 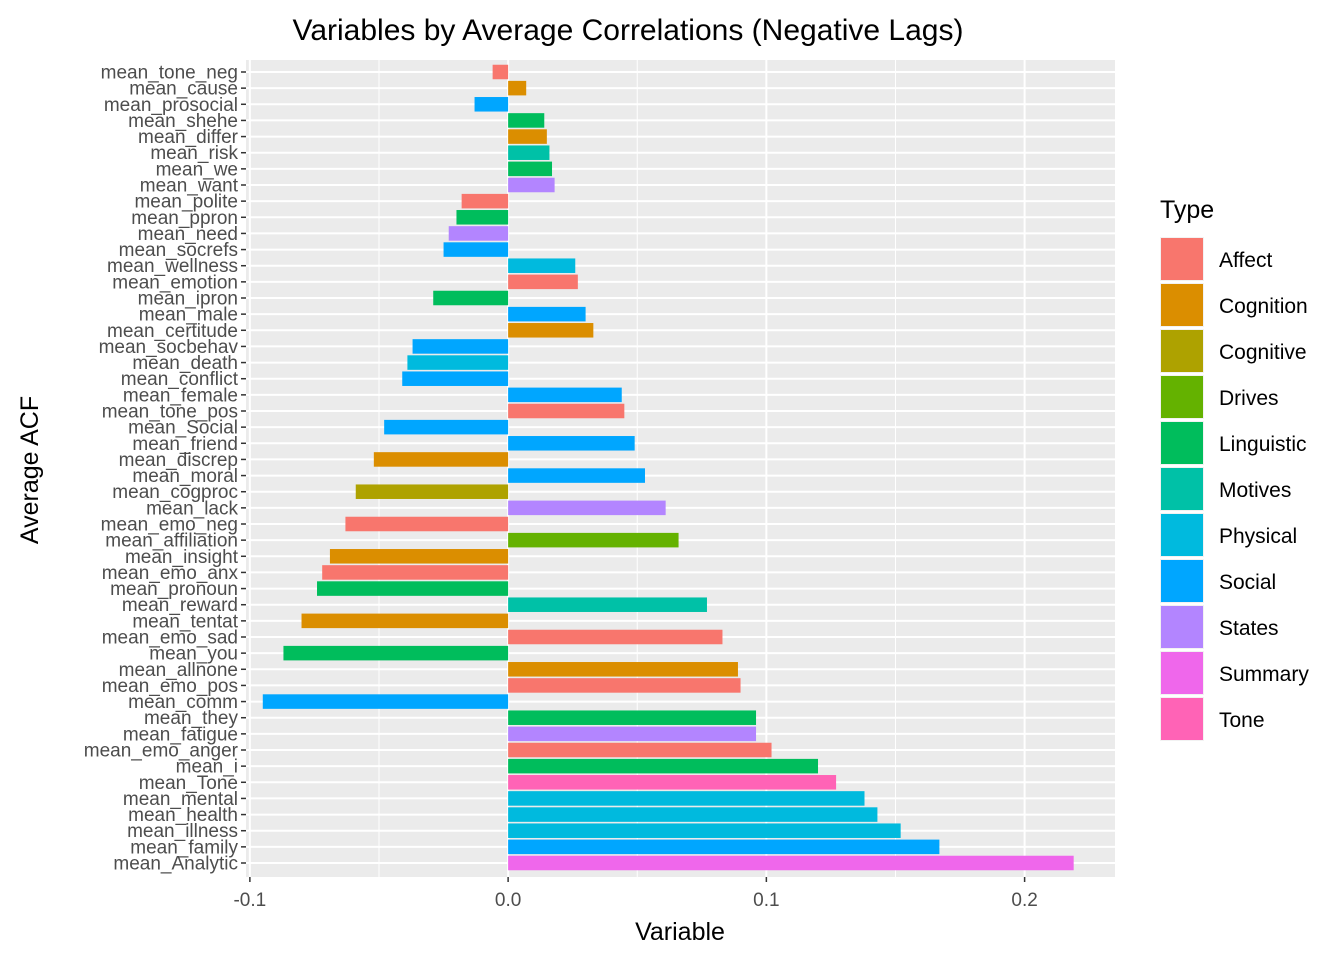 I want to click on legend-label-cognition: Cognition, so click(x=1263, y=306).